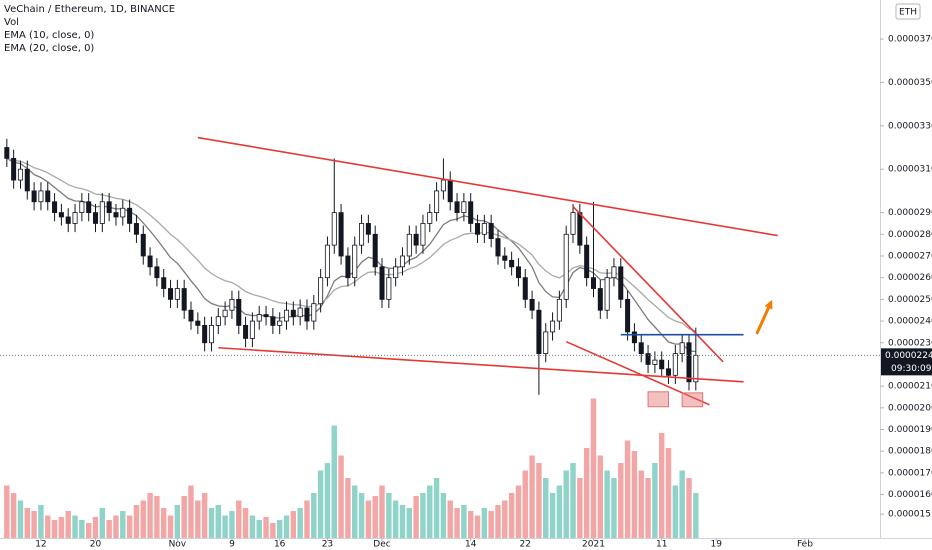 The height and width of the screenshot is (550, 932). Describe the element at coordinates (906, 362) in the screenshot. I see `last-price-box` at that location.